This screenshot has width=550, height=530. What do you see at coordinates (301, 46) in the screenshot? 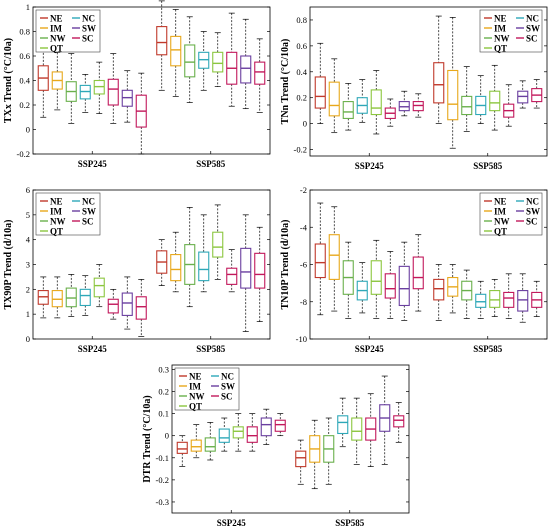
I see `y-tick-label: 0.6` at bounding box center [301, 46].